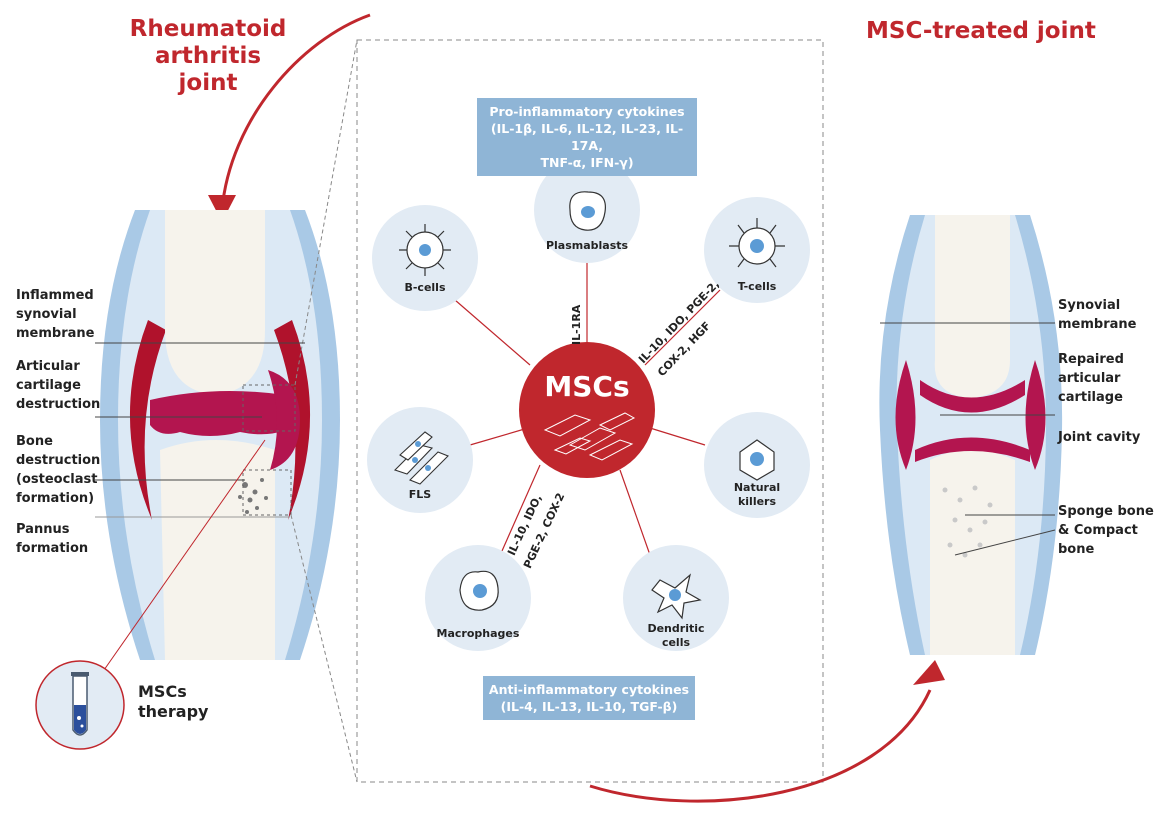 The width and height of the screenshot is (1158, 826). I want to click on pro-cytokines-title: Pro-inflammatory cytokines, so click(587, 111).